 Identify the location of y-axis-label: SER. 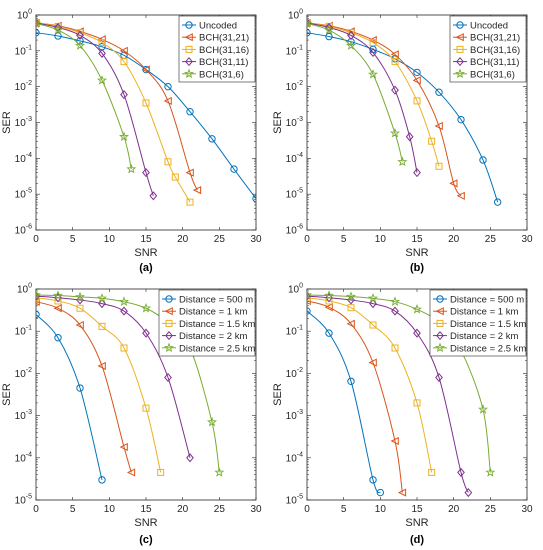
(278, 122).